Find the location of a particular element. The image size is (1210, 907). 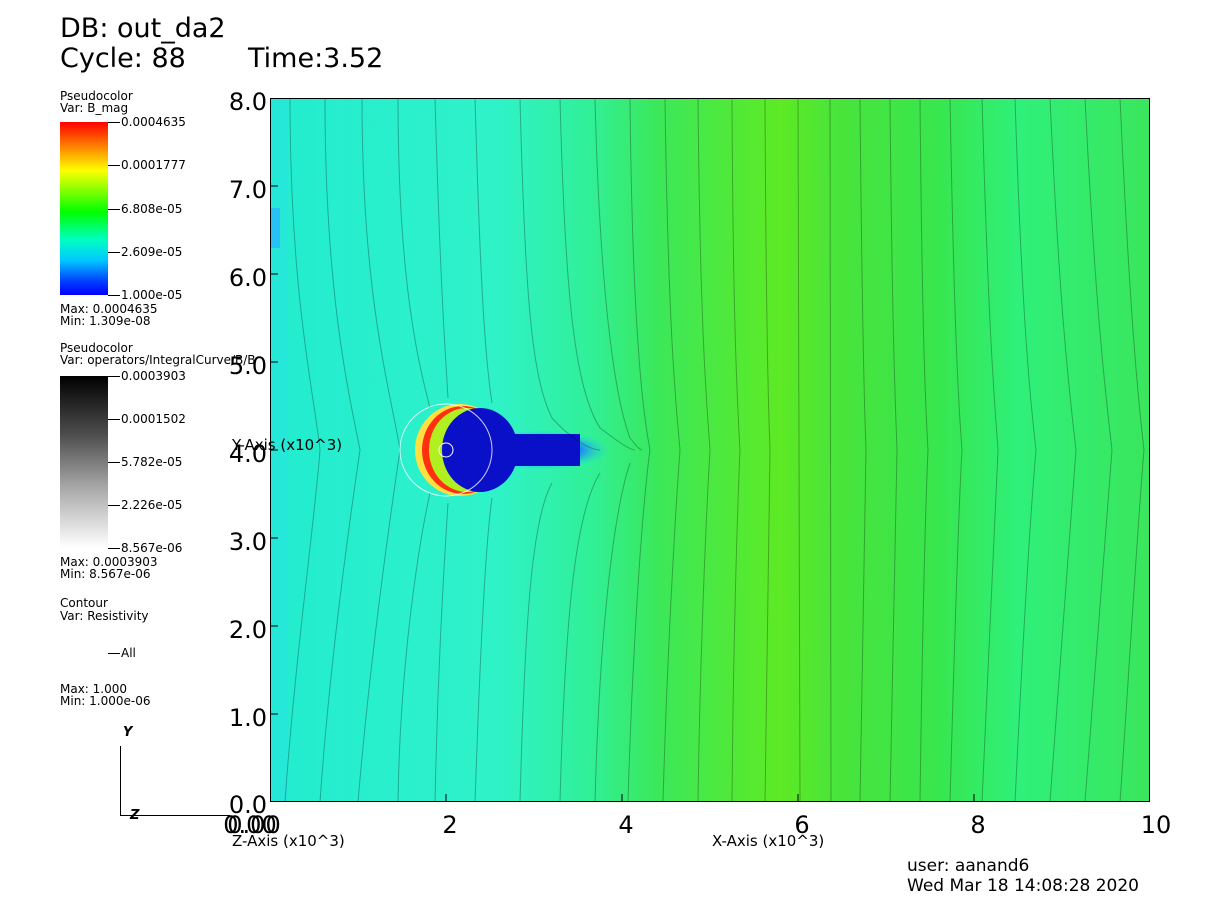

legend3-plot-type: Contour is located at coordinates (84, 603).